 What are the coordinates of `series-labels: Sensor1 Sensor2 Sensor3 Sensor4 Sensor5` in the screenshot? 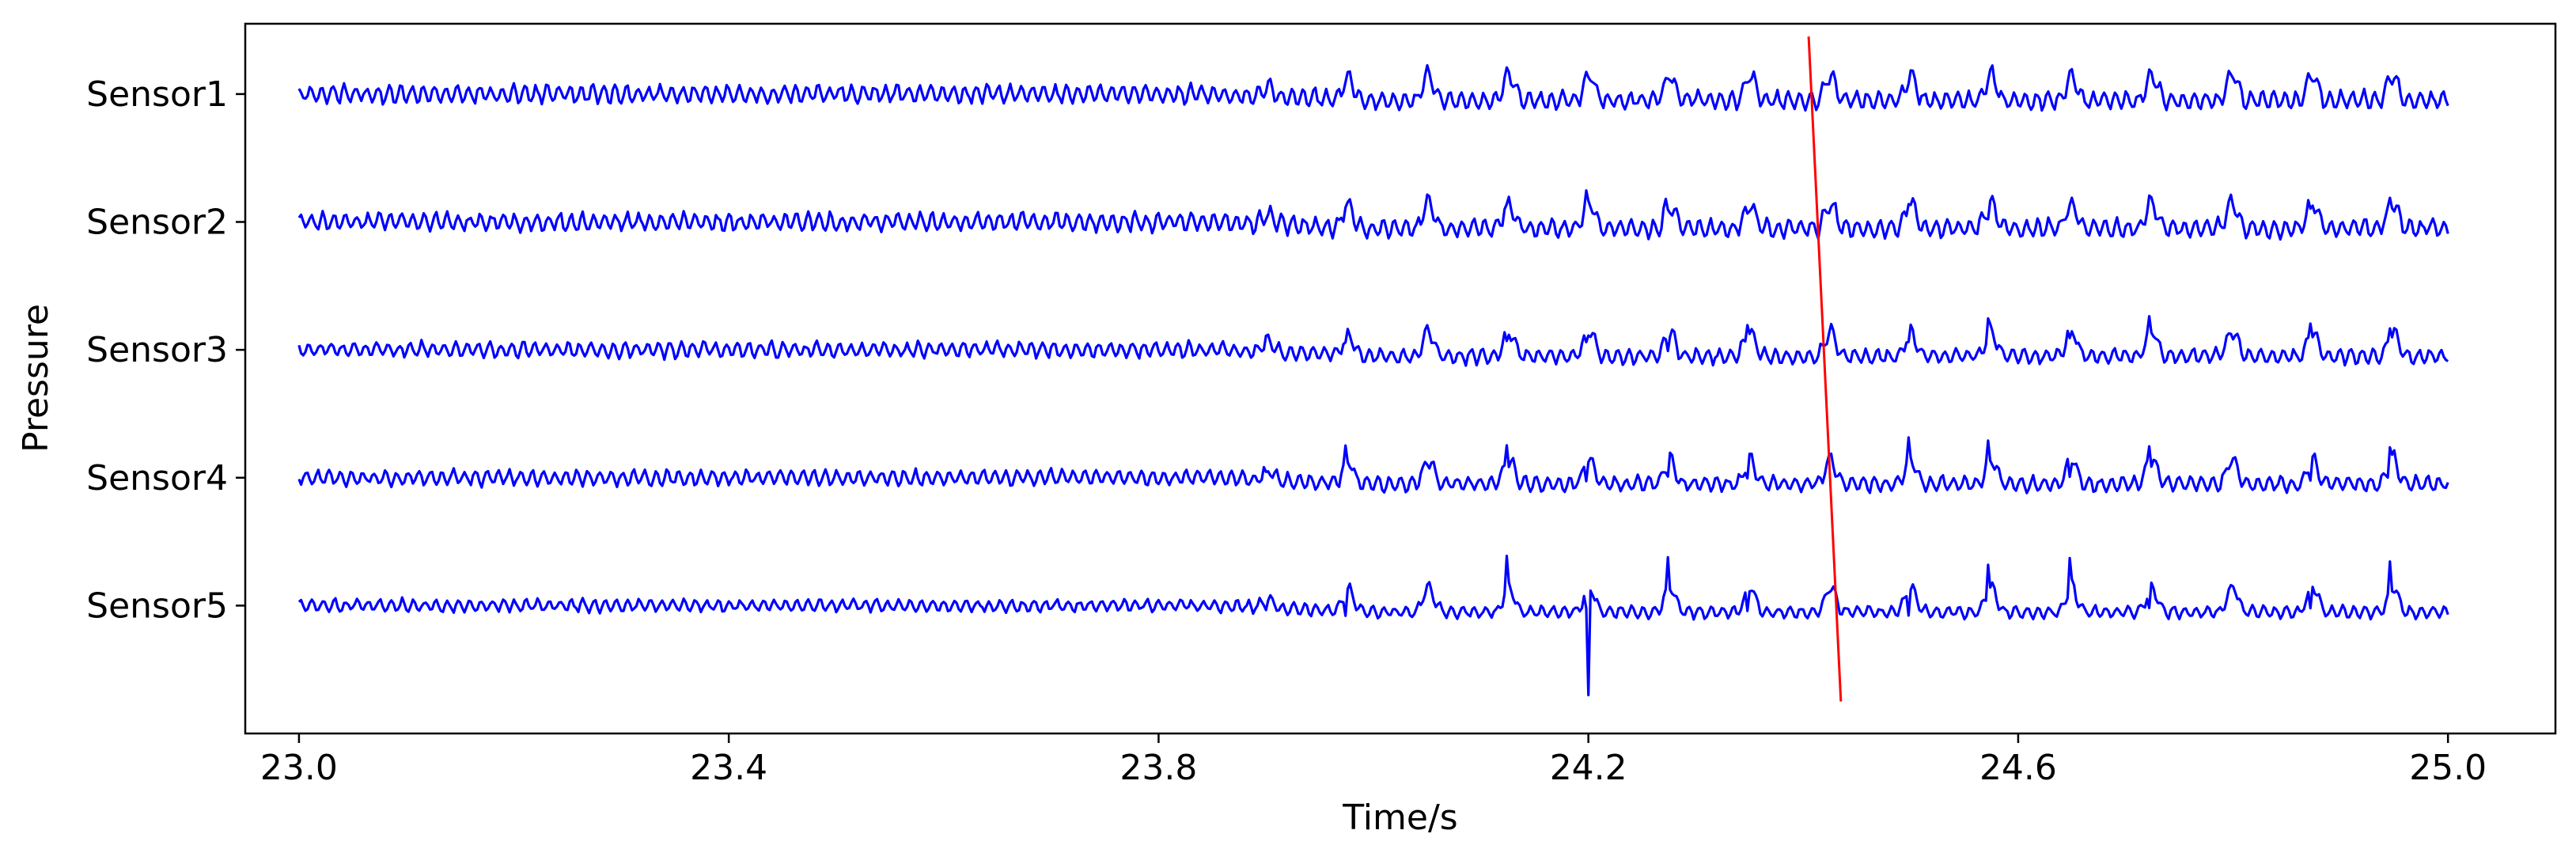 It's located at (165, 350).